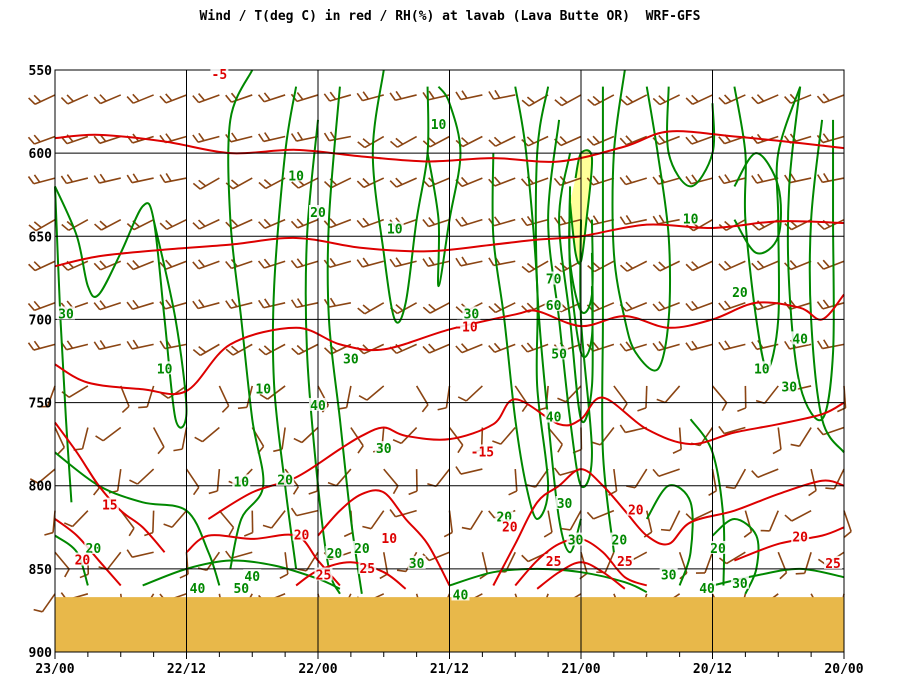 The image size is (900, 700). Describe the element at coordinates (41, 154) in the screenshot. I see `y-tick-label: 600` at that location.